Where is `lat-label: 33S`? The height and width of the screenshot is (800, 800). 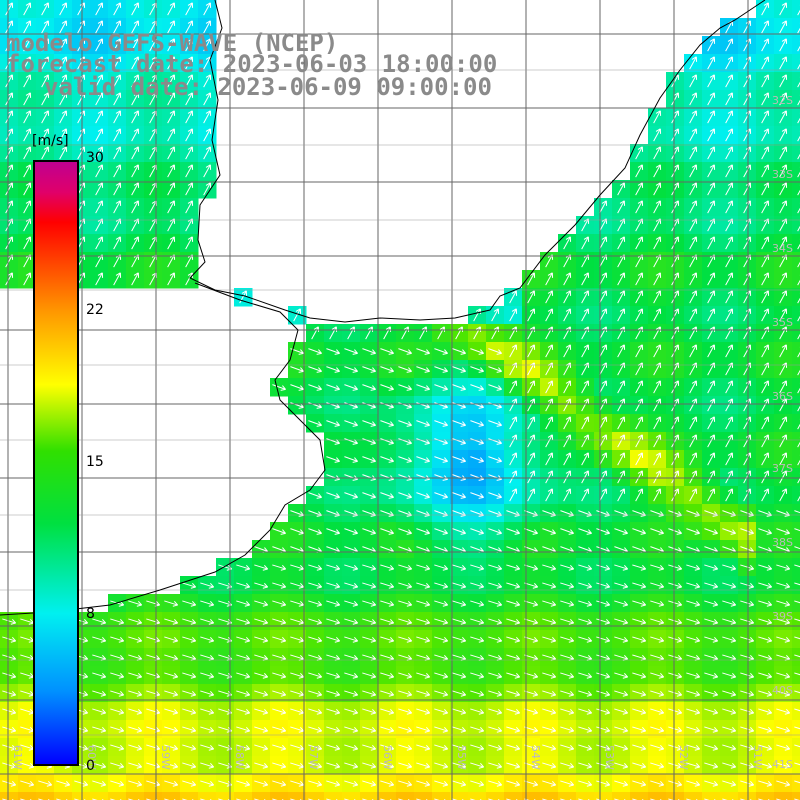 lat-label: 33S is located at coordinates (782, 174).